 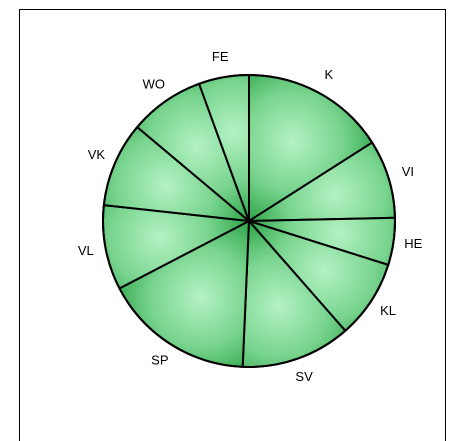 What do you see at coordinates (328, 74) in the screenshot?
I see `slice-label-k: K` at bounding box center [328, 74].